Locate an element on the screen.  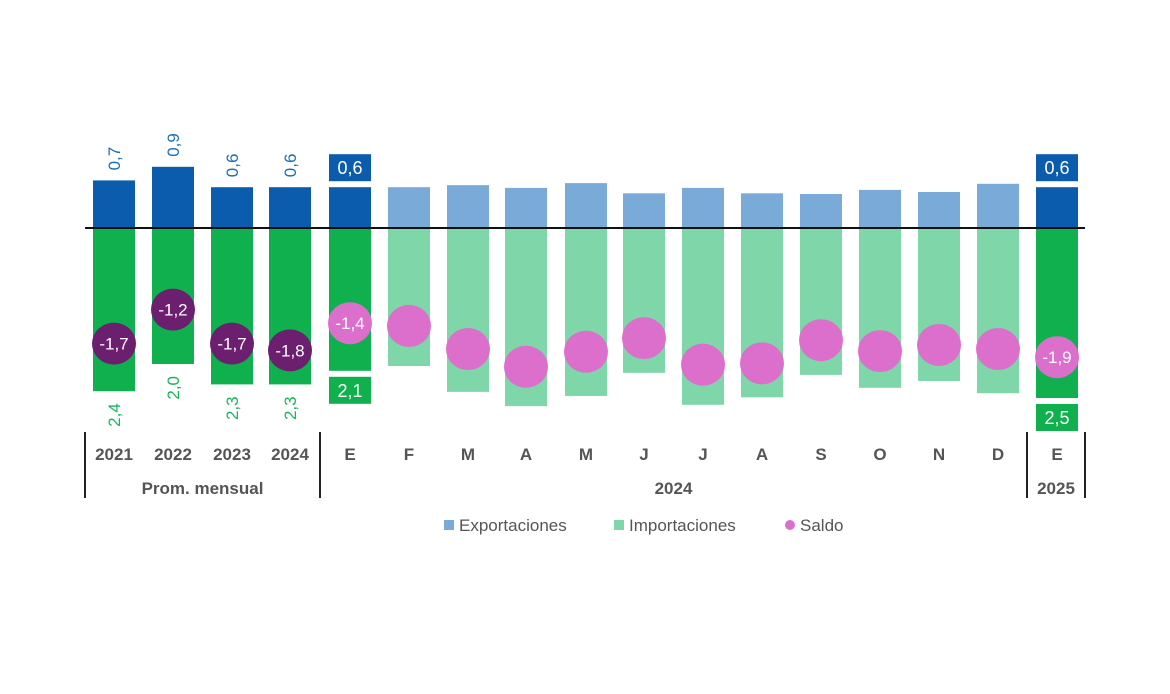
legend-swatch-saldo is located at coordinates (790, 525).